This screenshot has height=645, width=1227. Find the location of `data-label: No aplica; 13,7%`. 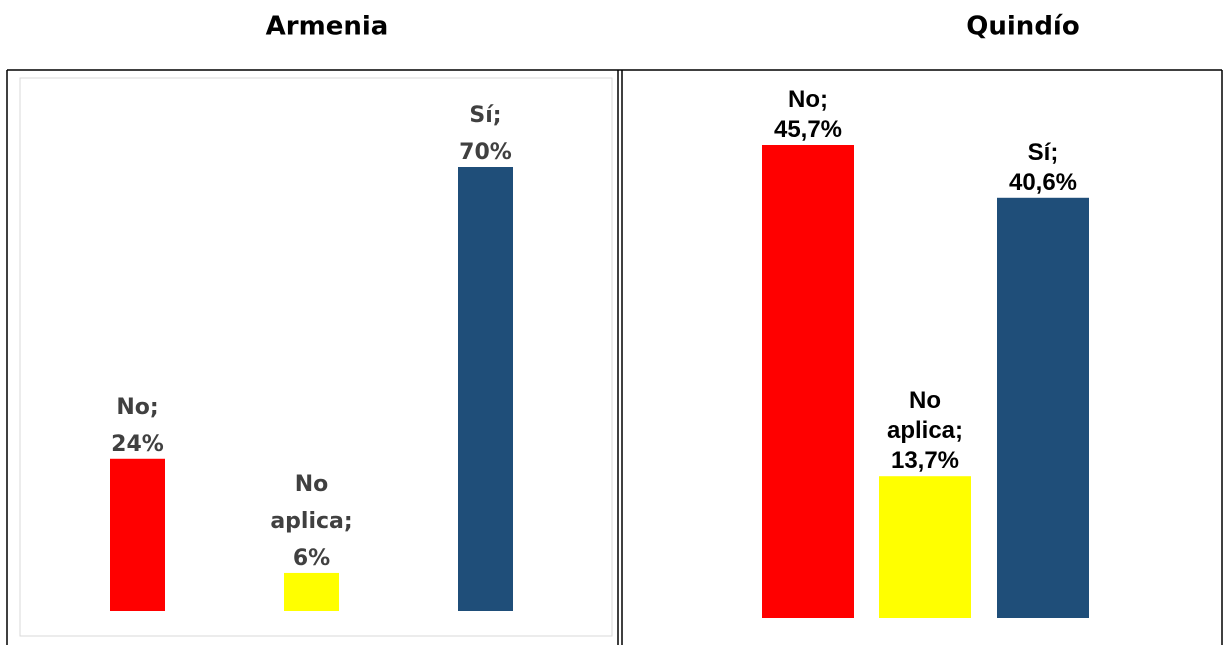

data-label: No aplica; 13,7% is located at coordinates (925, 431).